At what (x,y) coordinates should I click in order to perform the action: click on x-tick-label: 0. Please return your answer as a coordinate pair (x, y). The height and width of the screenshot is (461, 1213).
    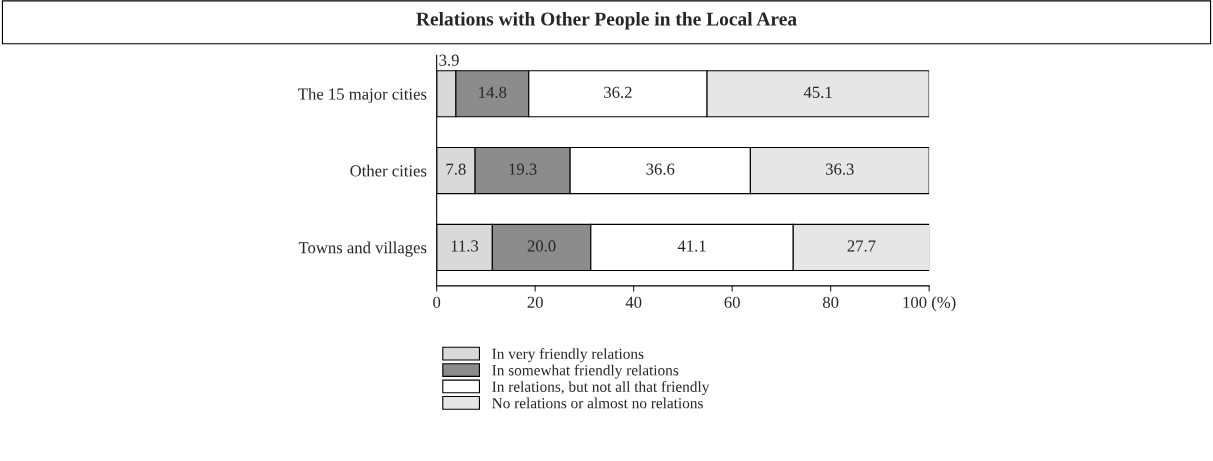
    Looking at the image, I should click on (437, 302).